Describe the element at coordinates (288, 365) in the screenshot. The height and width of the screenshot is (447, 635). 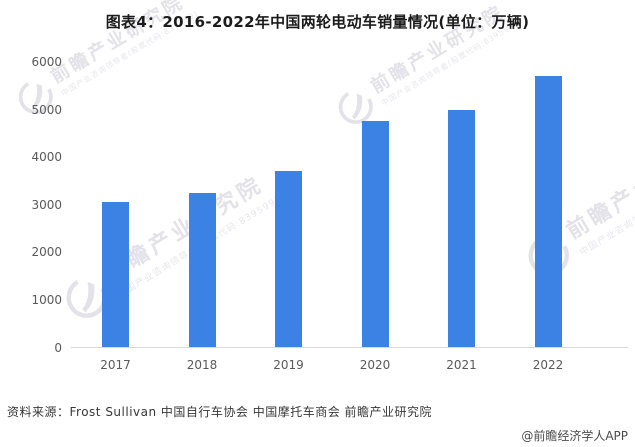
I see `x-tick-label: 2019` at that location.